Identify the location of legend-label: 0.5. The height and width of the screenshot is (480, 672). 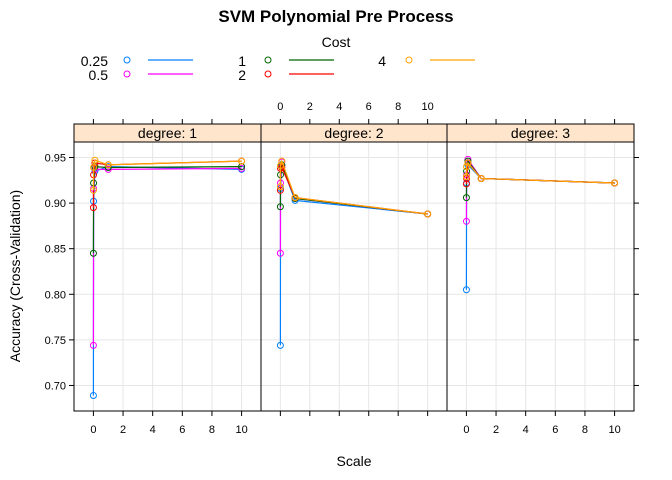
(99, 75).